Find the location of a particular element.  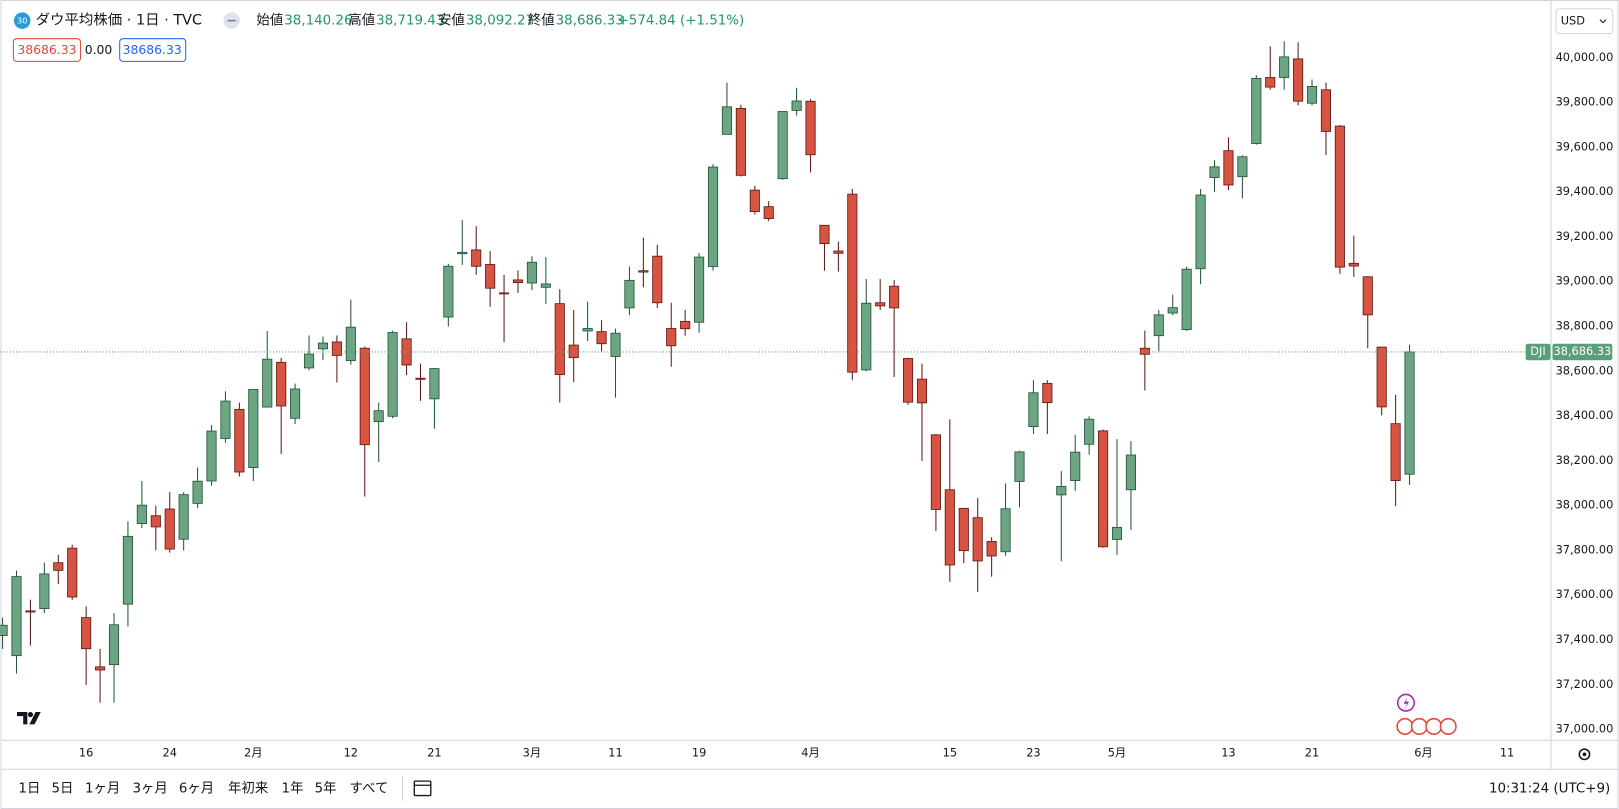

symbol-icon is located at coordinates (22, 20).